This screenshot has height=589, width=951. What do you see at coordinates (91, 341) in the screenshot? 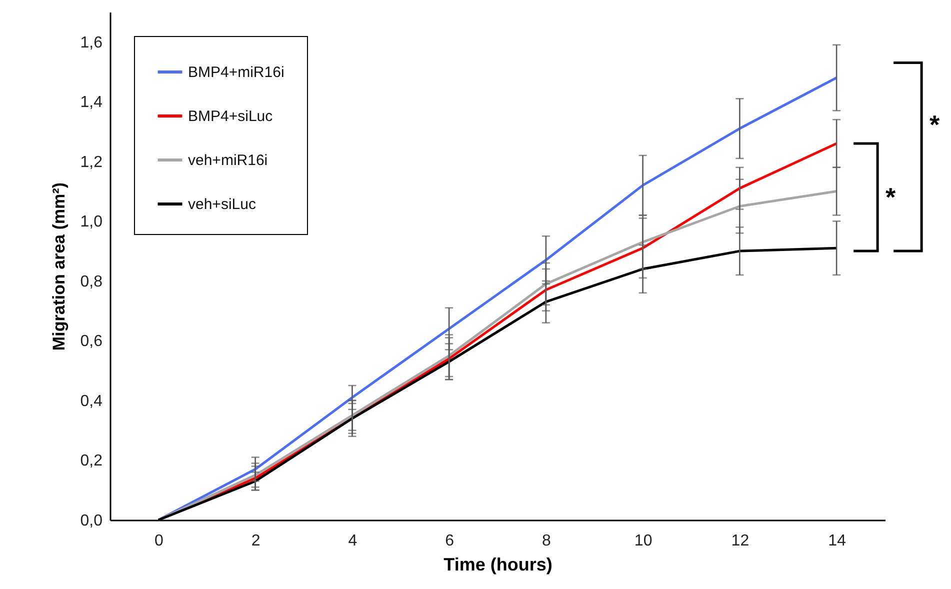
I see `y-tick-label: 0,6` at bounding box center [91, 341].